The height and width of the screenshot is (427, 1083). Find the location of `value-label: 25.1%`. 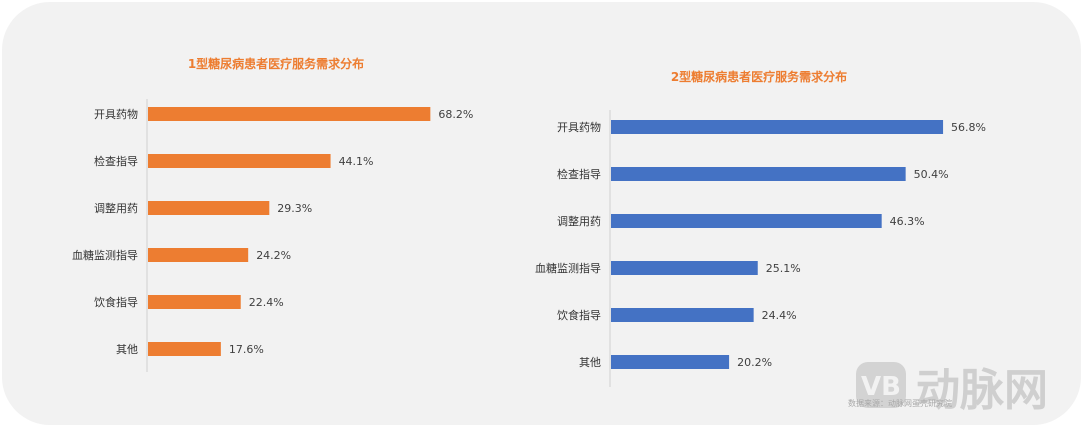

value-label: 25.1% is located at coordinates (783, 268).